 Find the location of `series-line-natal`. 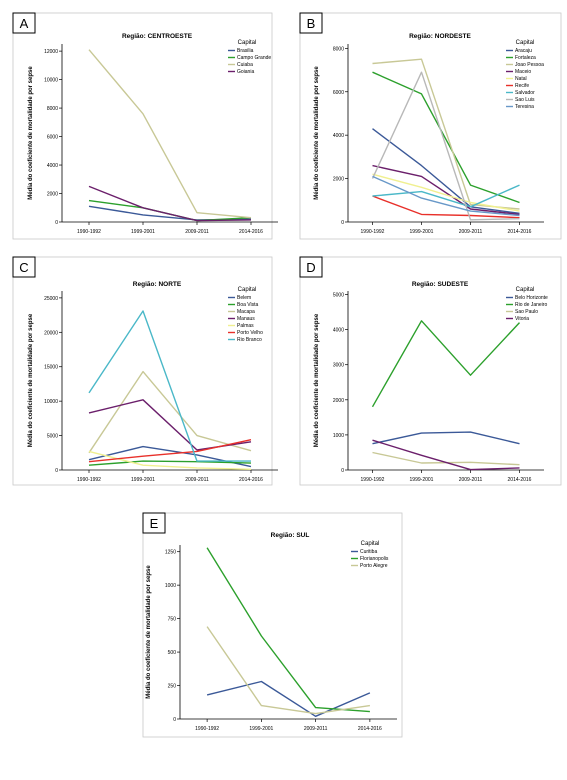

series-line-natal is located at coordinates (446, 192).